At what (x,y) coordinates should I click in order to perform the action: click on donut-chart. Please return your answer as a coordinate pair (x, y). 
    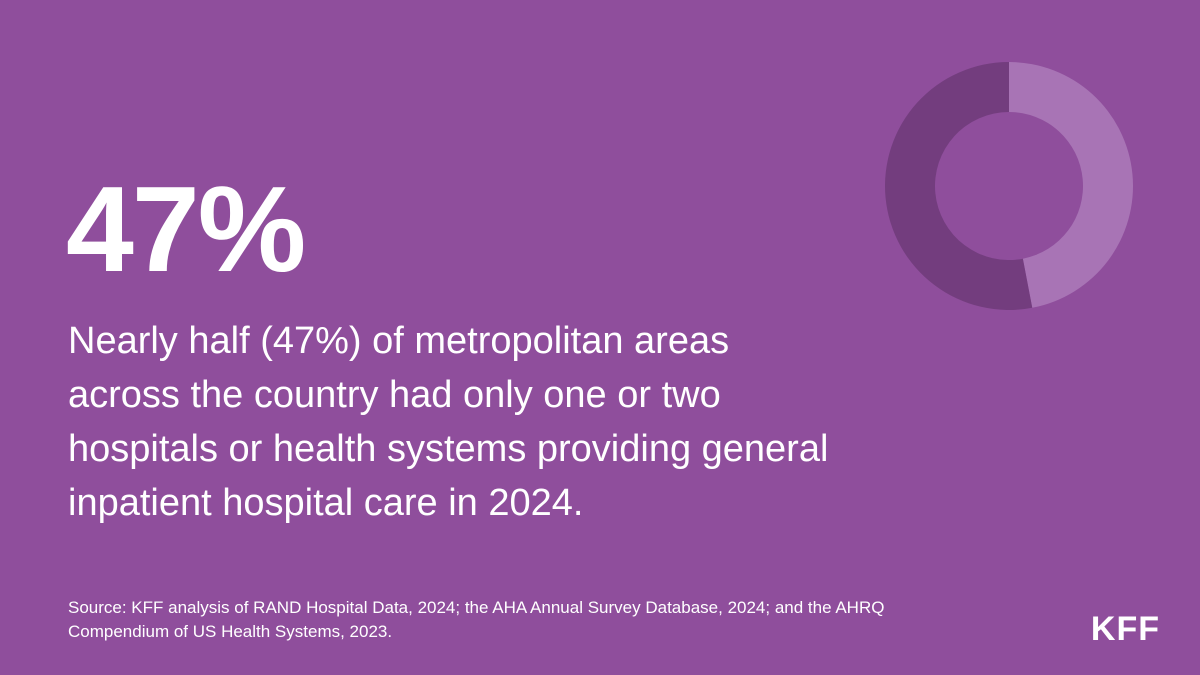
    Looking at the image, I should click on (1009, 186).